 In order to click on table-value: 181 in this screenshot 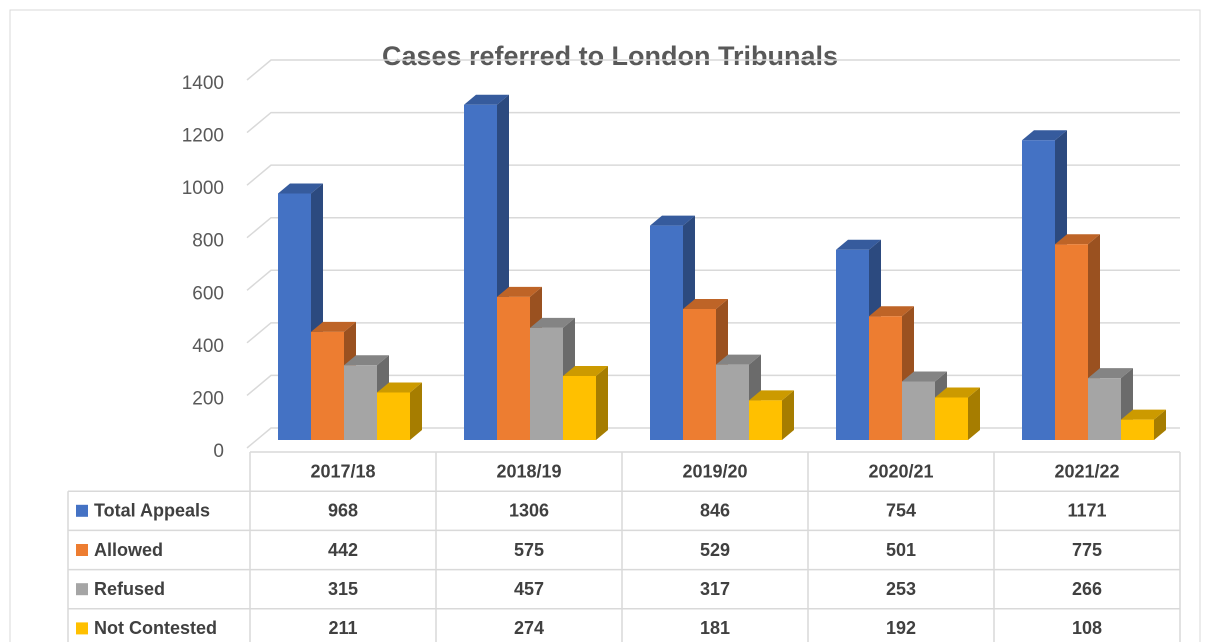, I will do `click(715, 628)`.